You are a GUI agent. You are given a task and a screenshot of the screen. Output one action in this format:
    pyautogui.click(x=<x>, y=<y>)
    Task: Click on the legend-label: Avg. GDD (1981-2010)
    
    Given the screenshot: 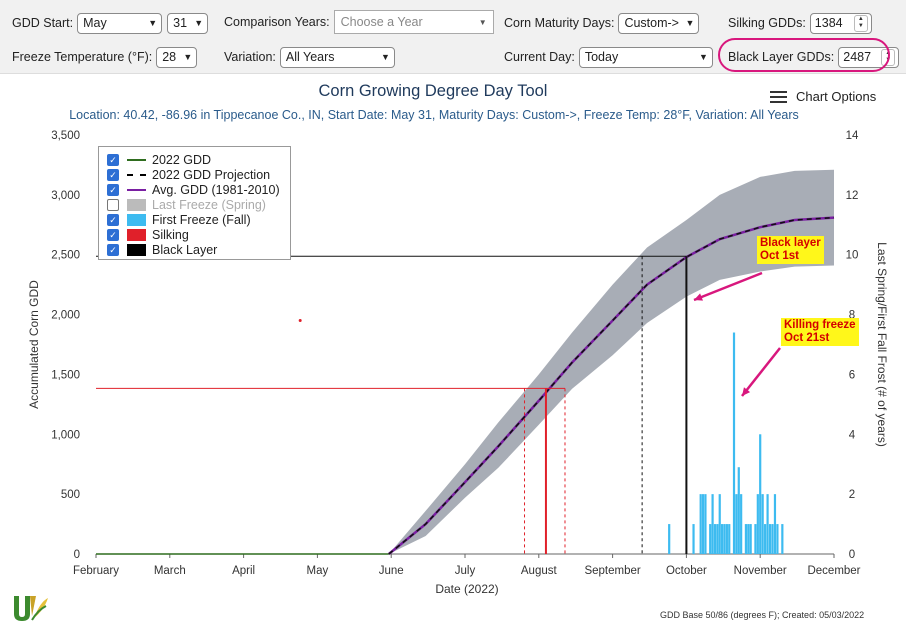 What is the action you would take?
    pyautogui.click(x=216, y=189)
    